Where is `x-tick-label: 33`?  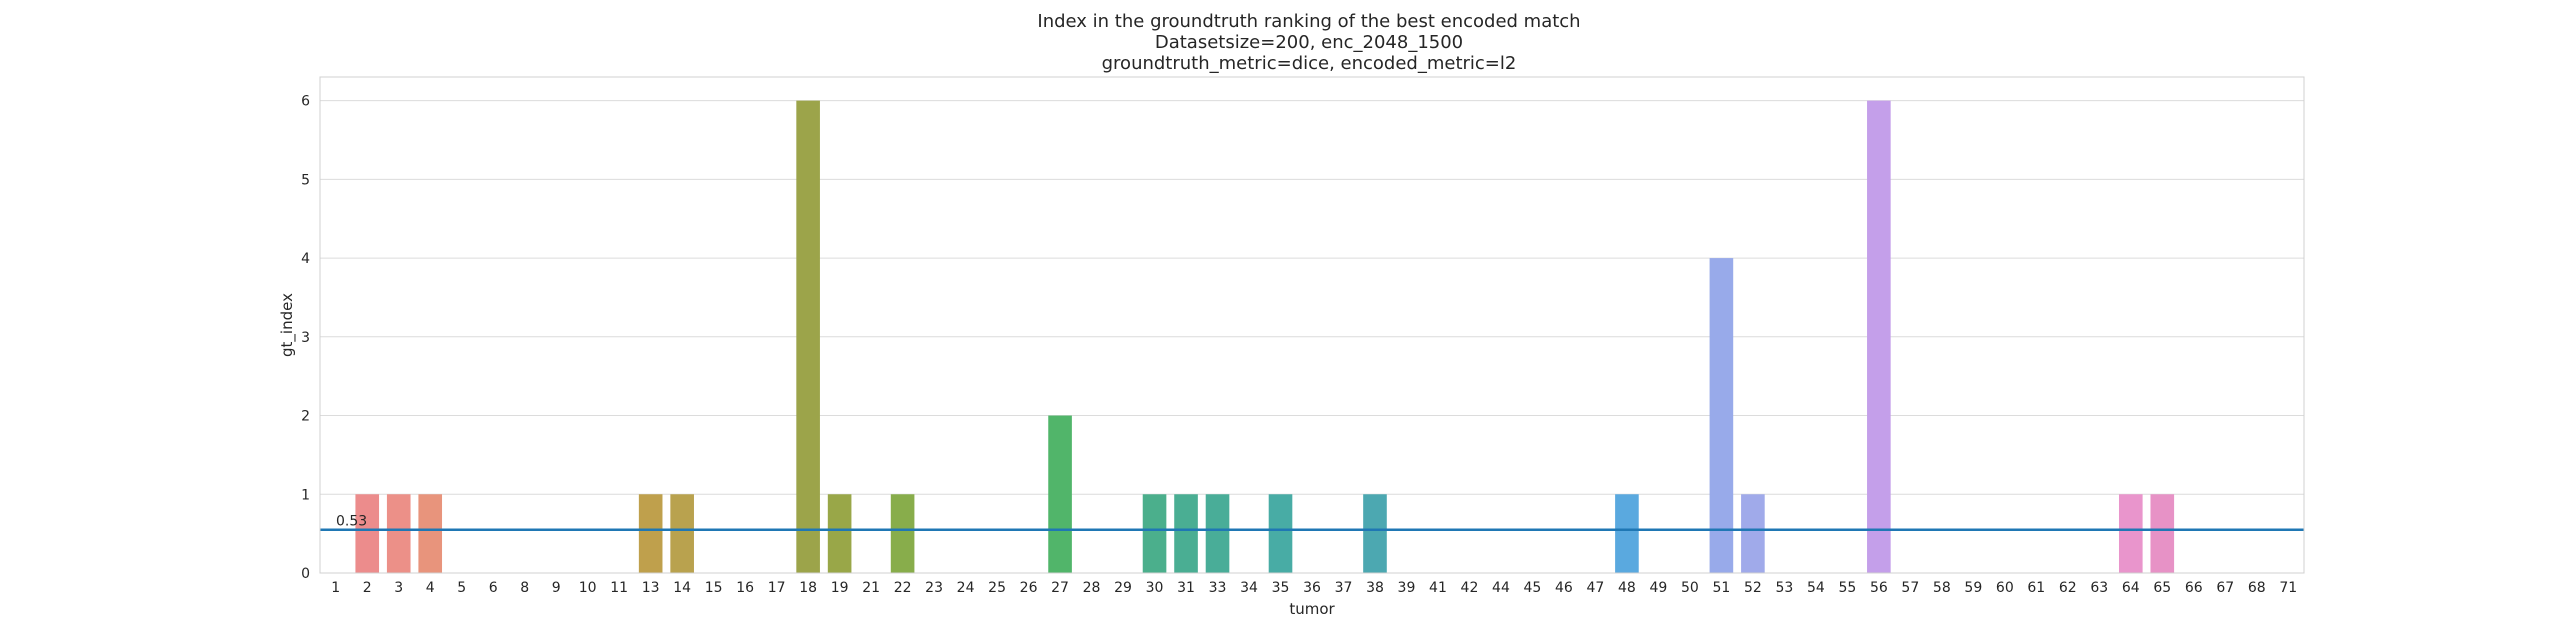 x-tick-label: 33 is located at coordinates (1218, 588).